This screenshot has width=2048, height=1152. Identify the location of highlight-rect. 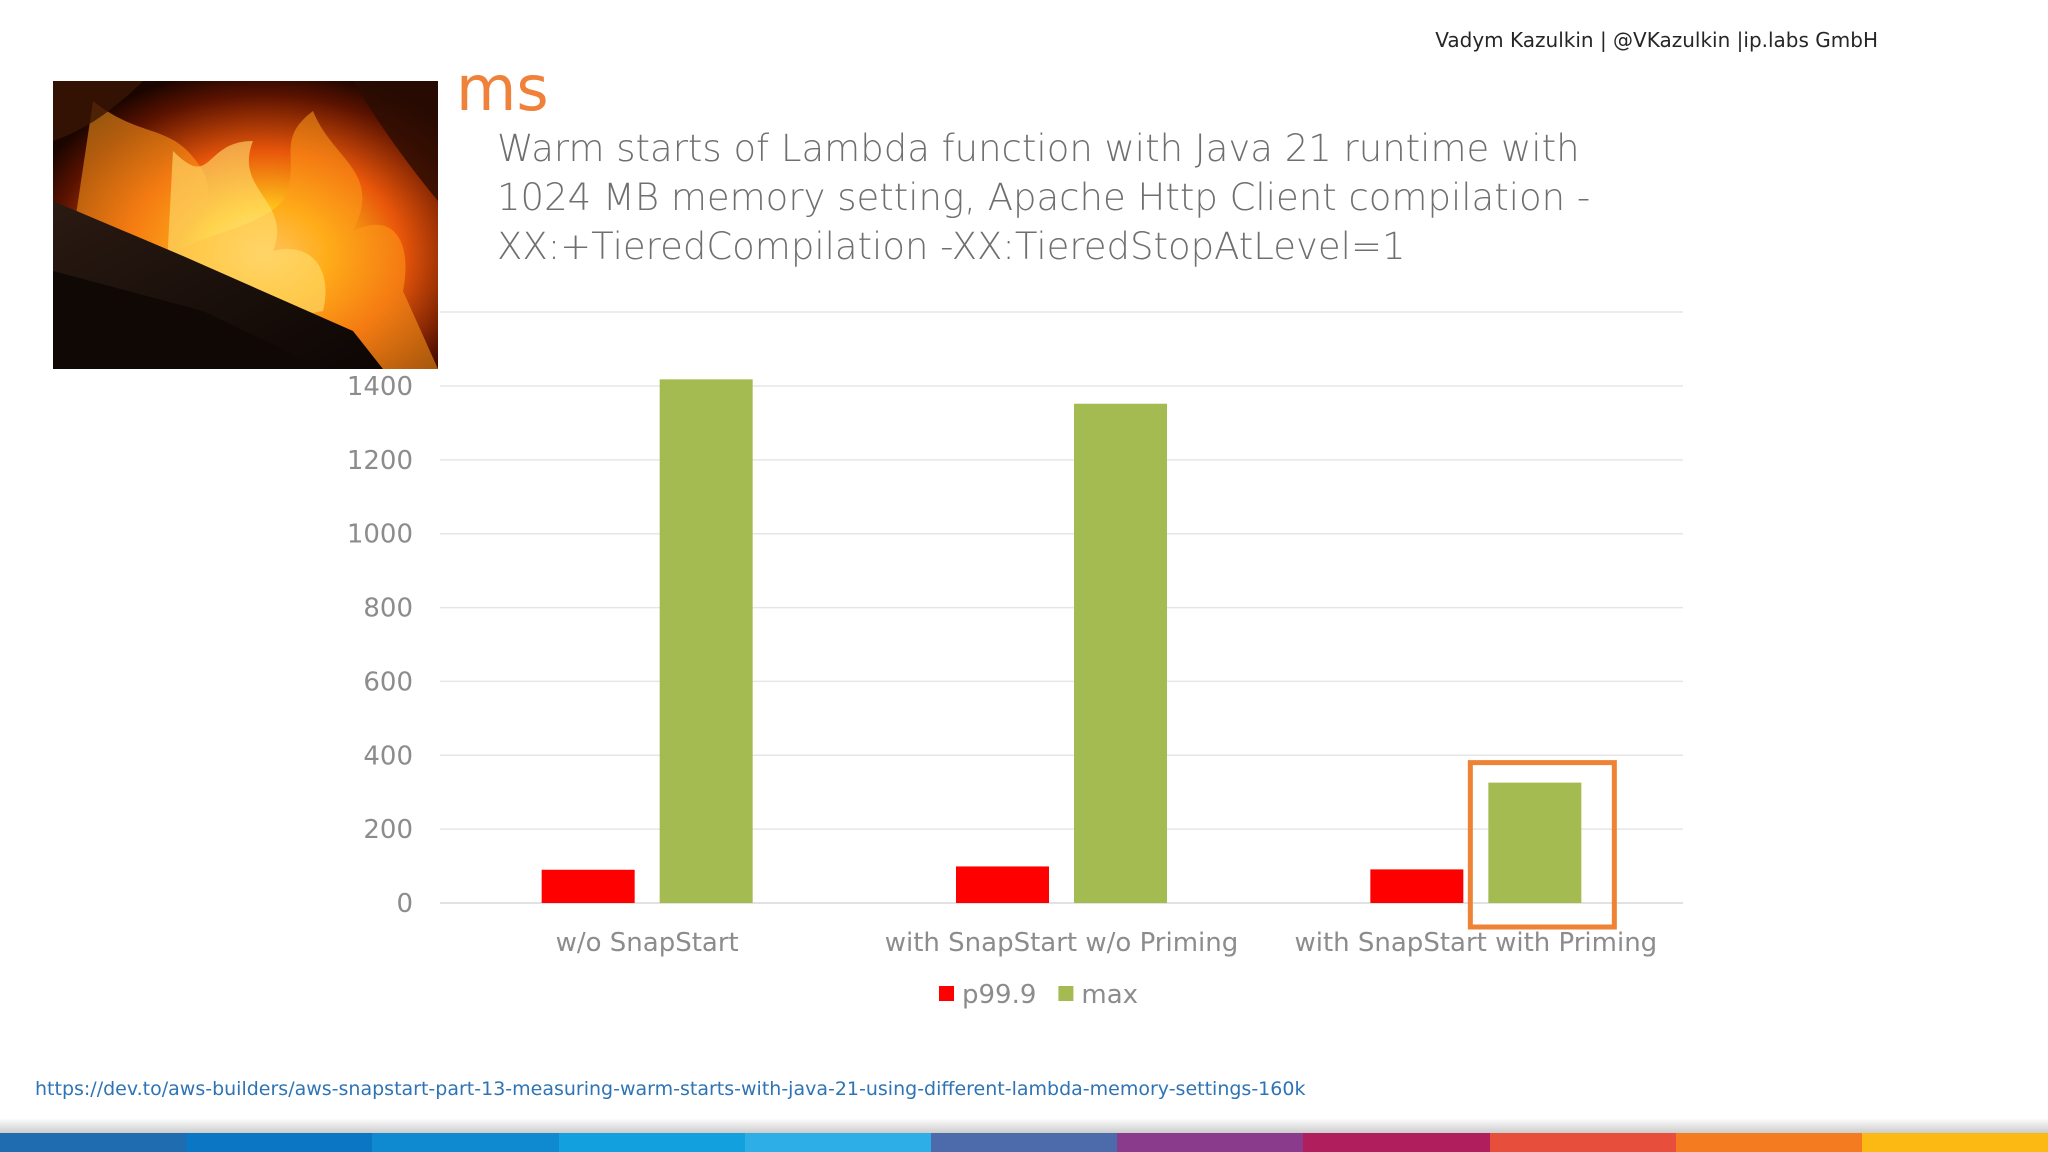
(1542, 845).